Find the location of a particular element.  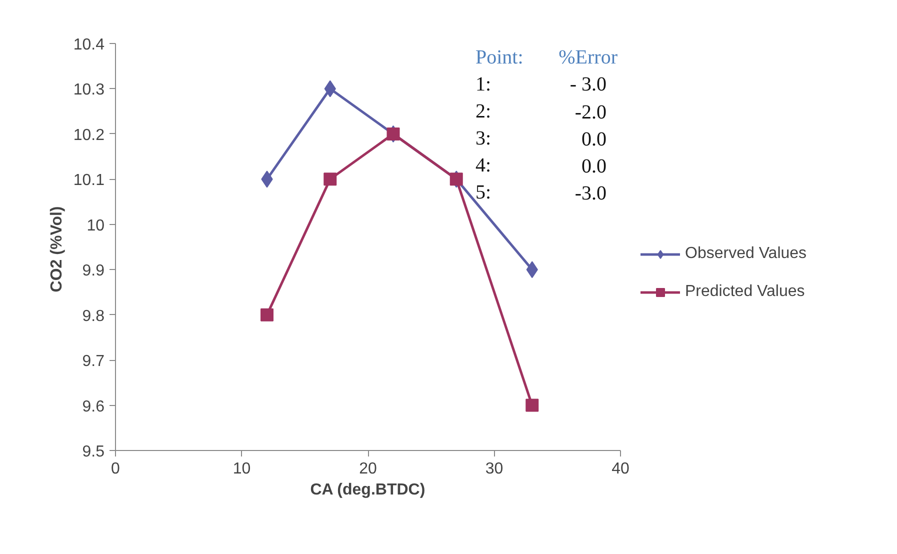

legend-label: Observed Values is located at coordinates (746, 254).